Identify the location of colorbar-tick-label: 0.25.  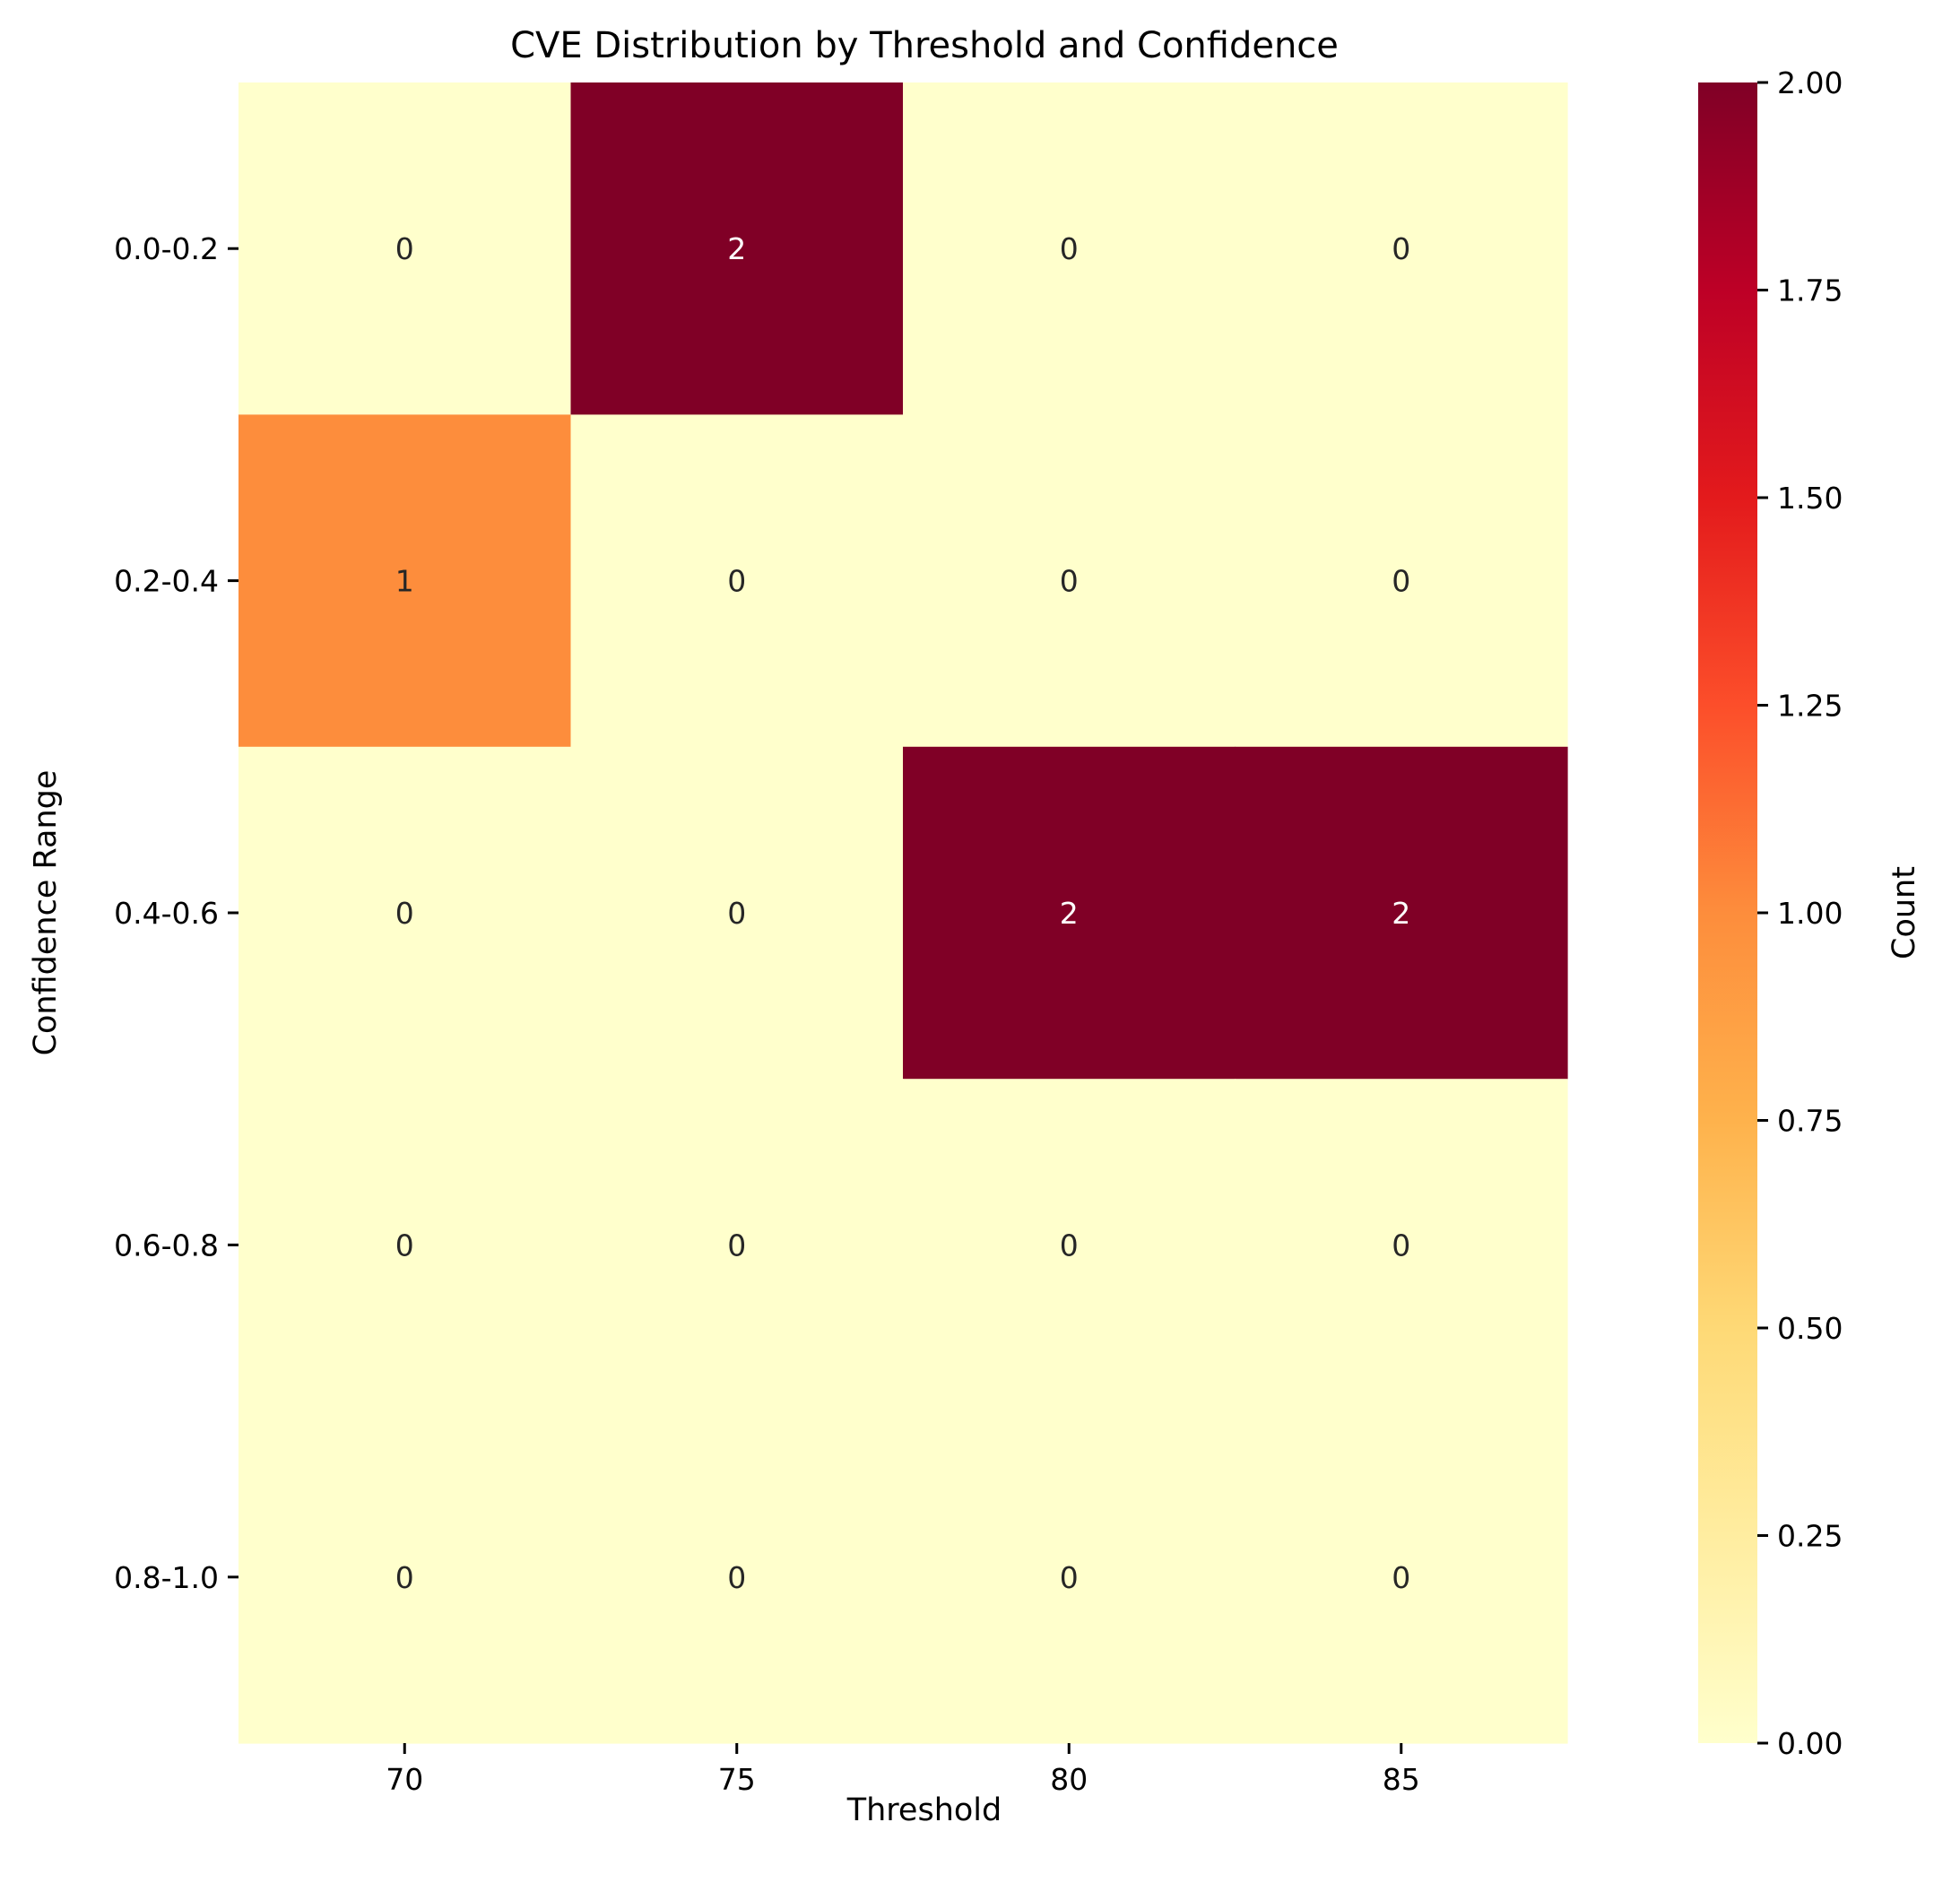
(1810, 1536).